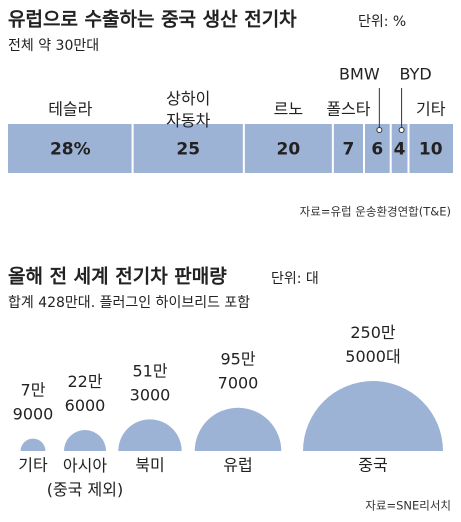 The height and width of the screenshot is (522, 461). Describe the element at coordinates (85, 392) in the screenshot. I see `value-label: 22만 6000` at that location.